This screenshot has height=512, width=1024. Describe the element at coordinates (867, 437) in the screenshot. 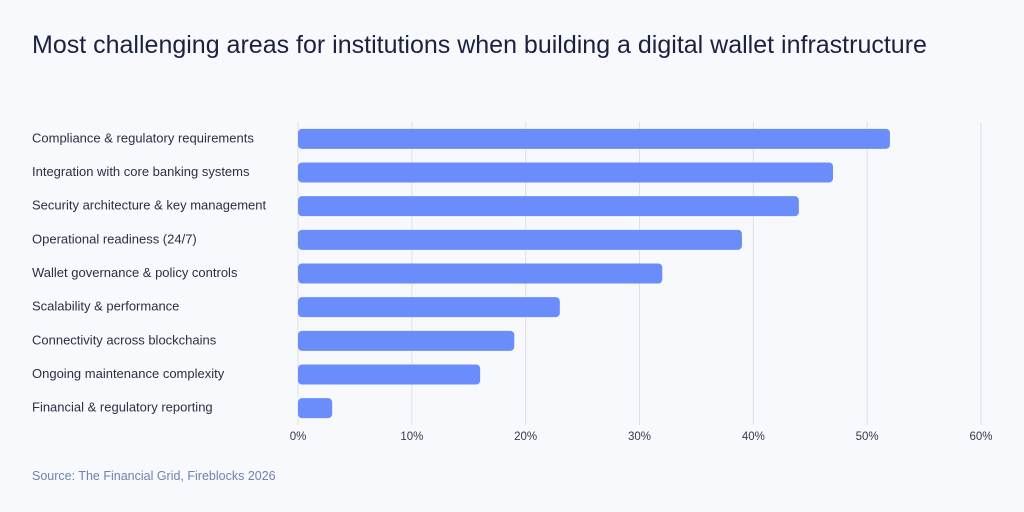

I see `x-tick-label: 50%` at that location.